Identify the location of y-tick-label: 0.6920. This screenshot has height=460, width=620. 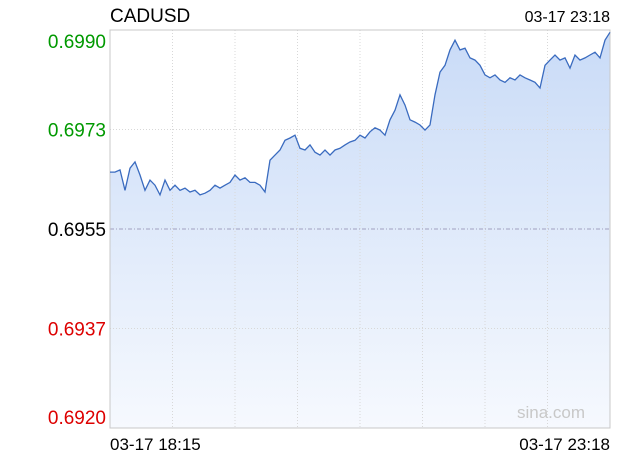
(77, 418).